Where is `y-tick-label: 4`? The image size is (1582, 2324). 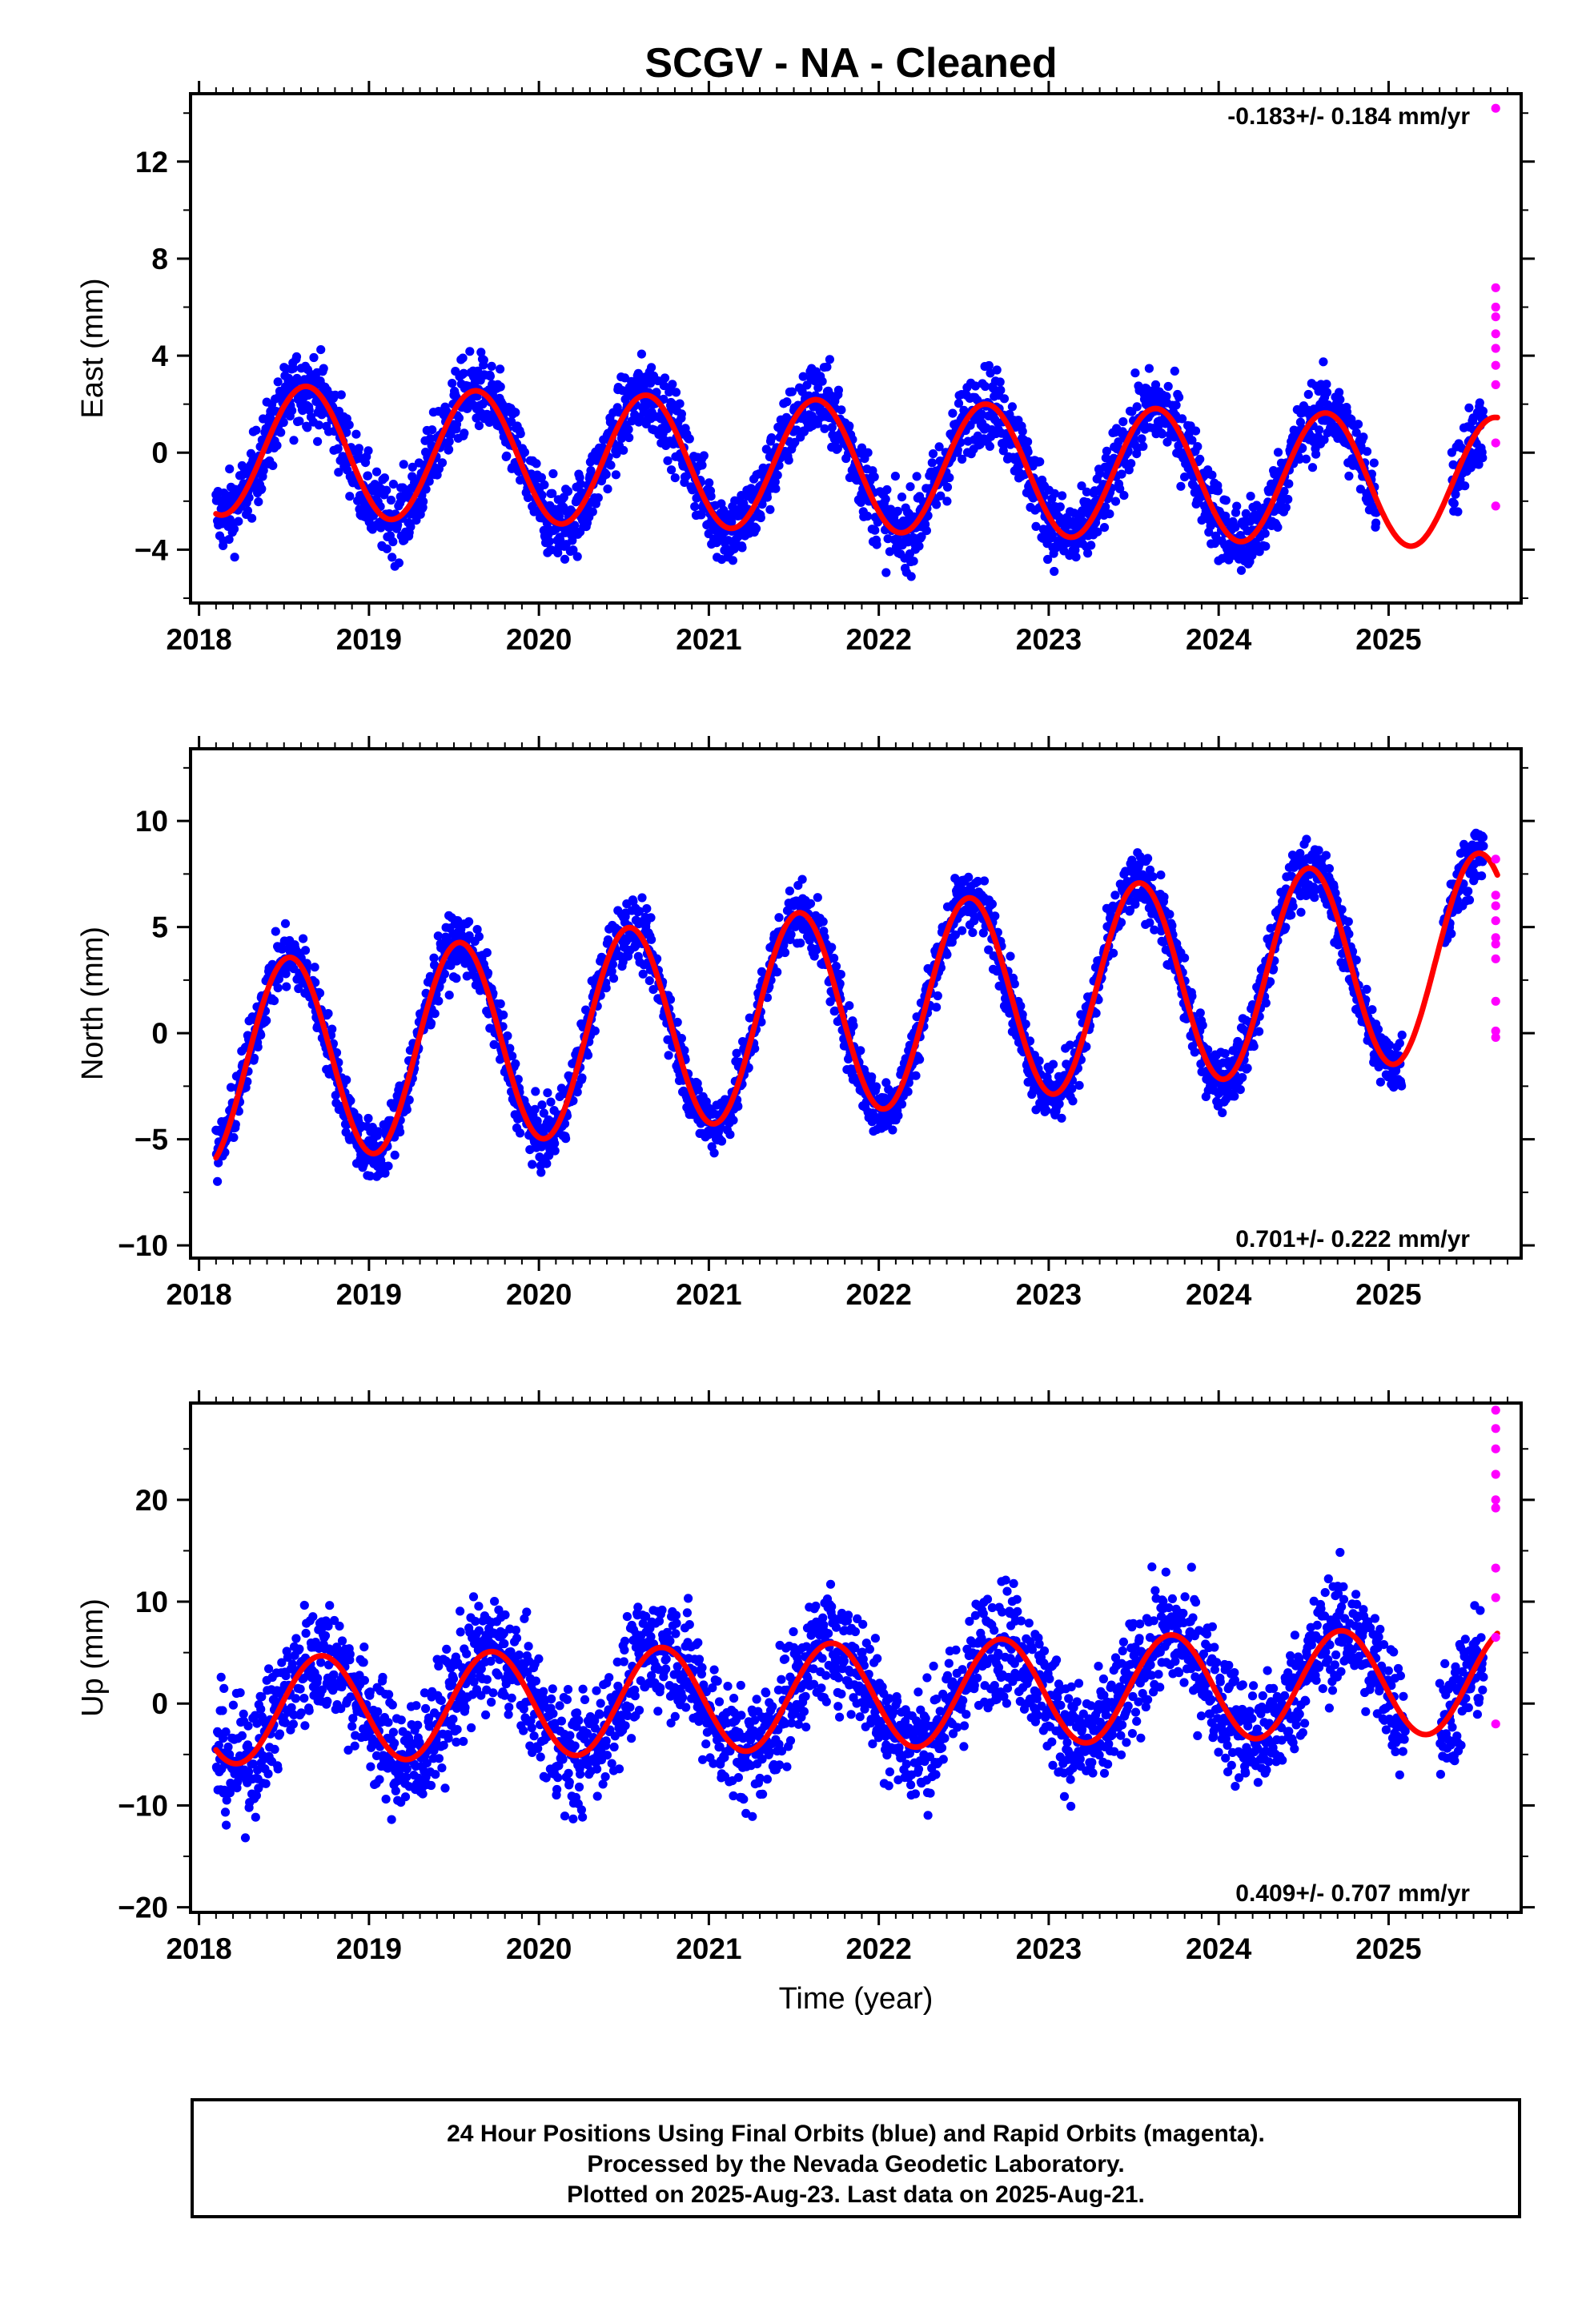
y-tick-label: 4 is located at coordinates (159, 356).